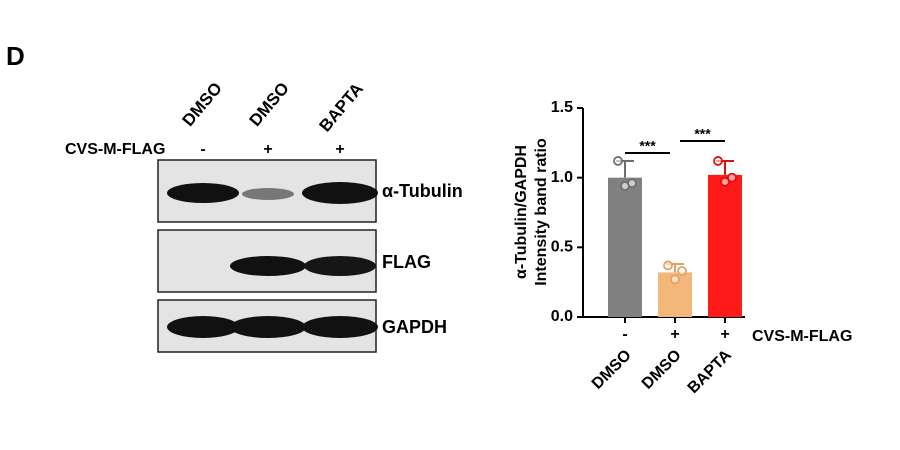 The width and height of the screenshot is (900, 450). What do you see at coordinates (406, 262) in the screenshot?
I see `band-label: FLAG` at bounding box center [406, 262].